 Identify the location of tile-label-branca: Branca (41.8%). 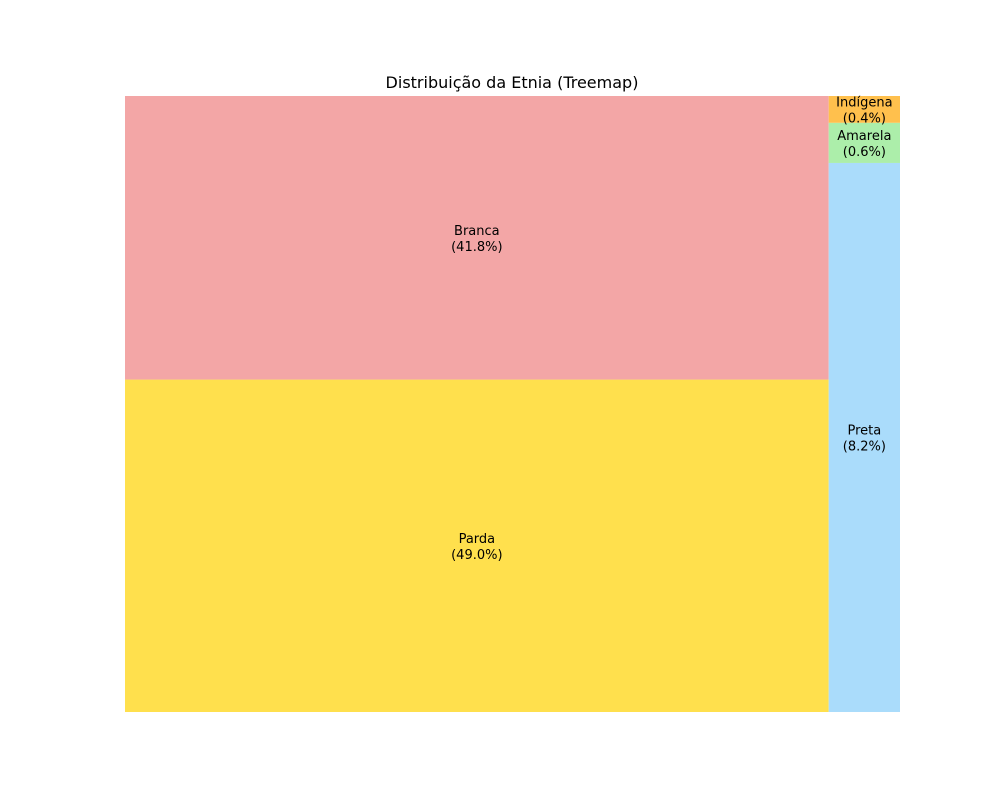
(476, 239).